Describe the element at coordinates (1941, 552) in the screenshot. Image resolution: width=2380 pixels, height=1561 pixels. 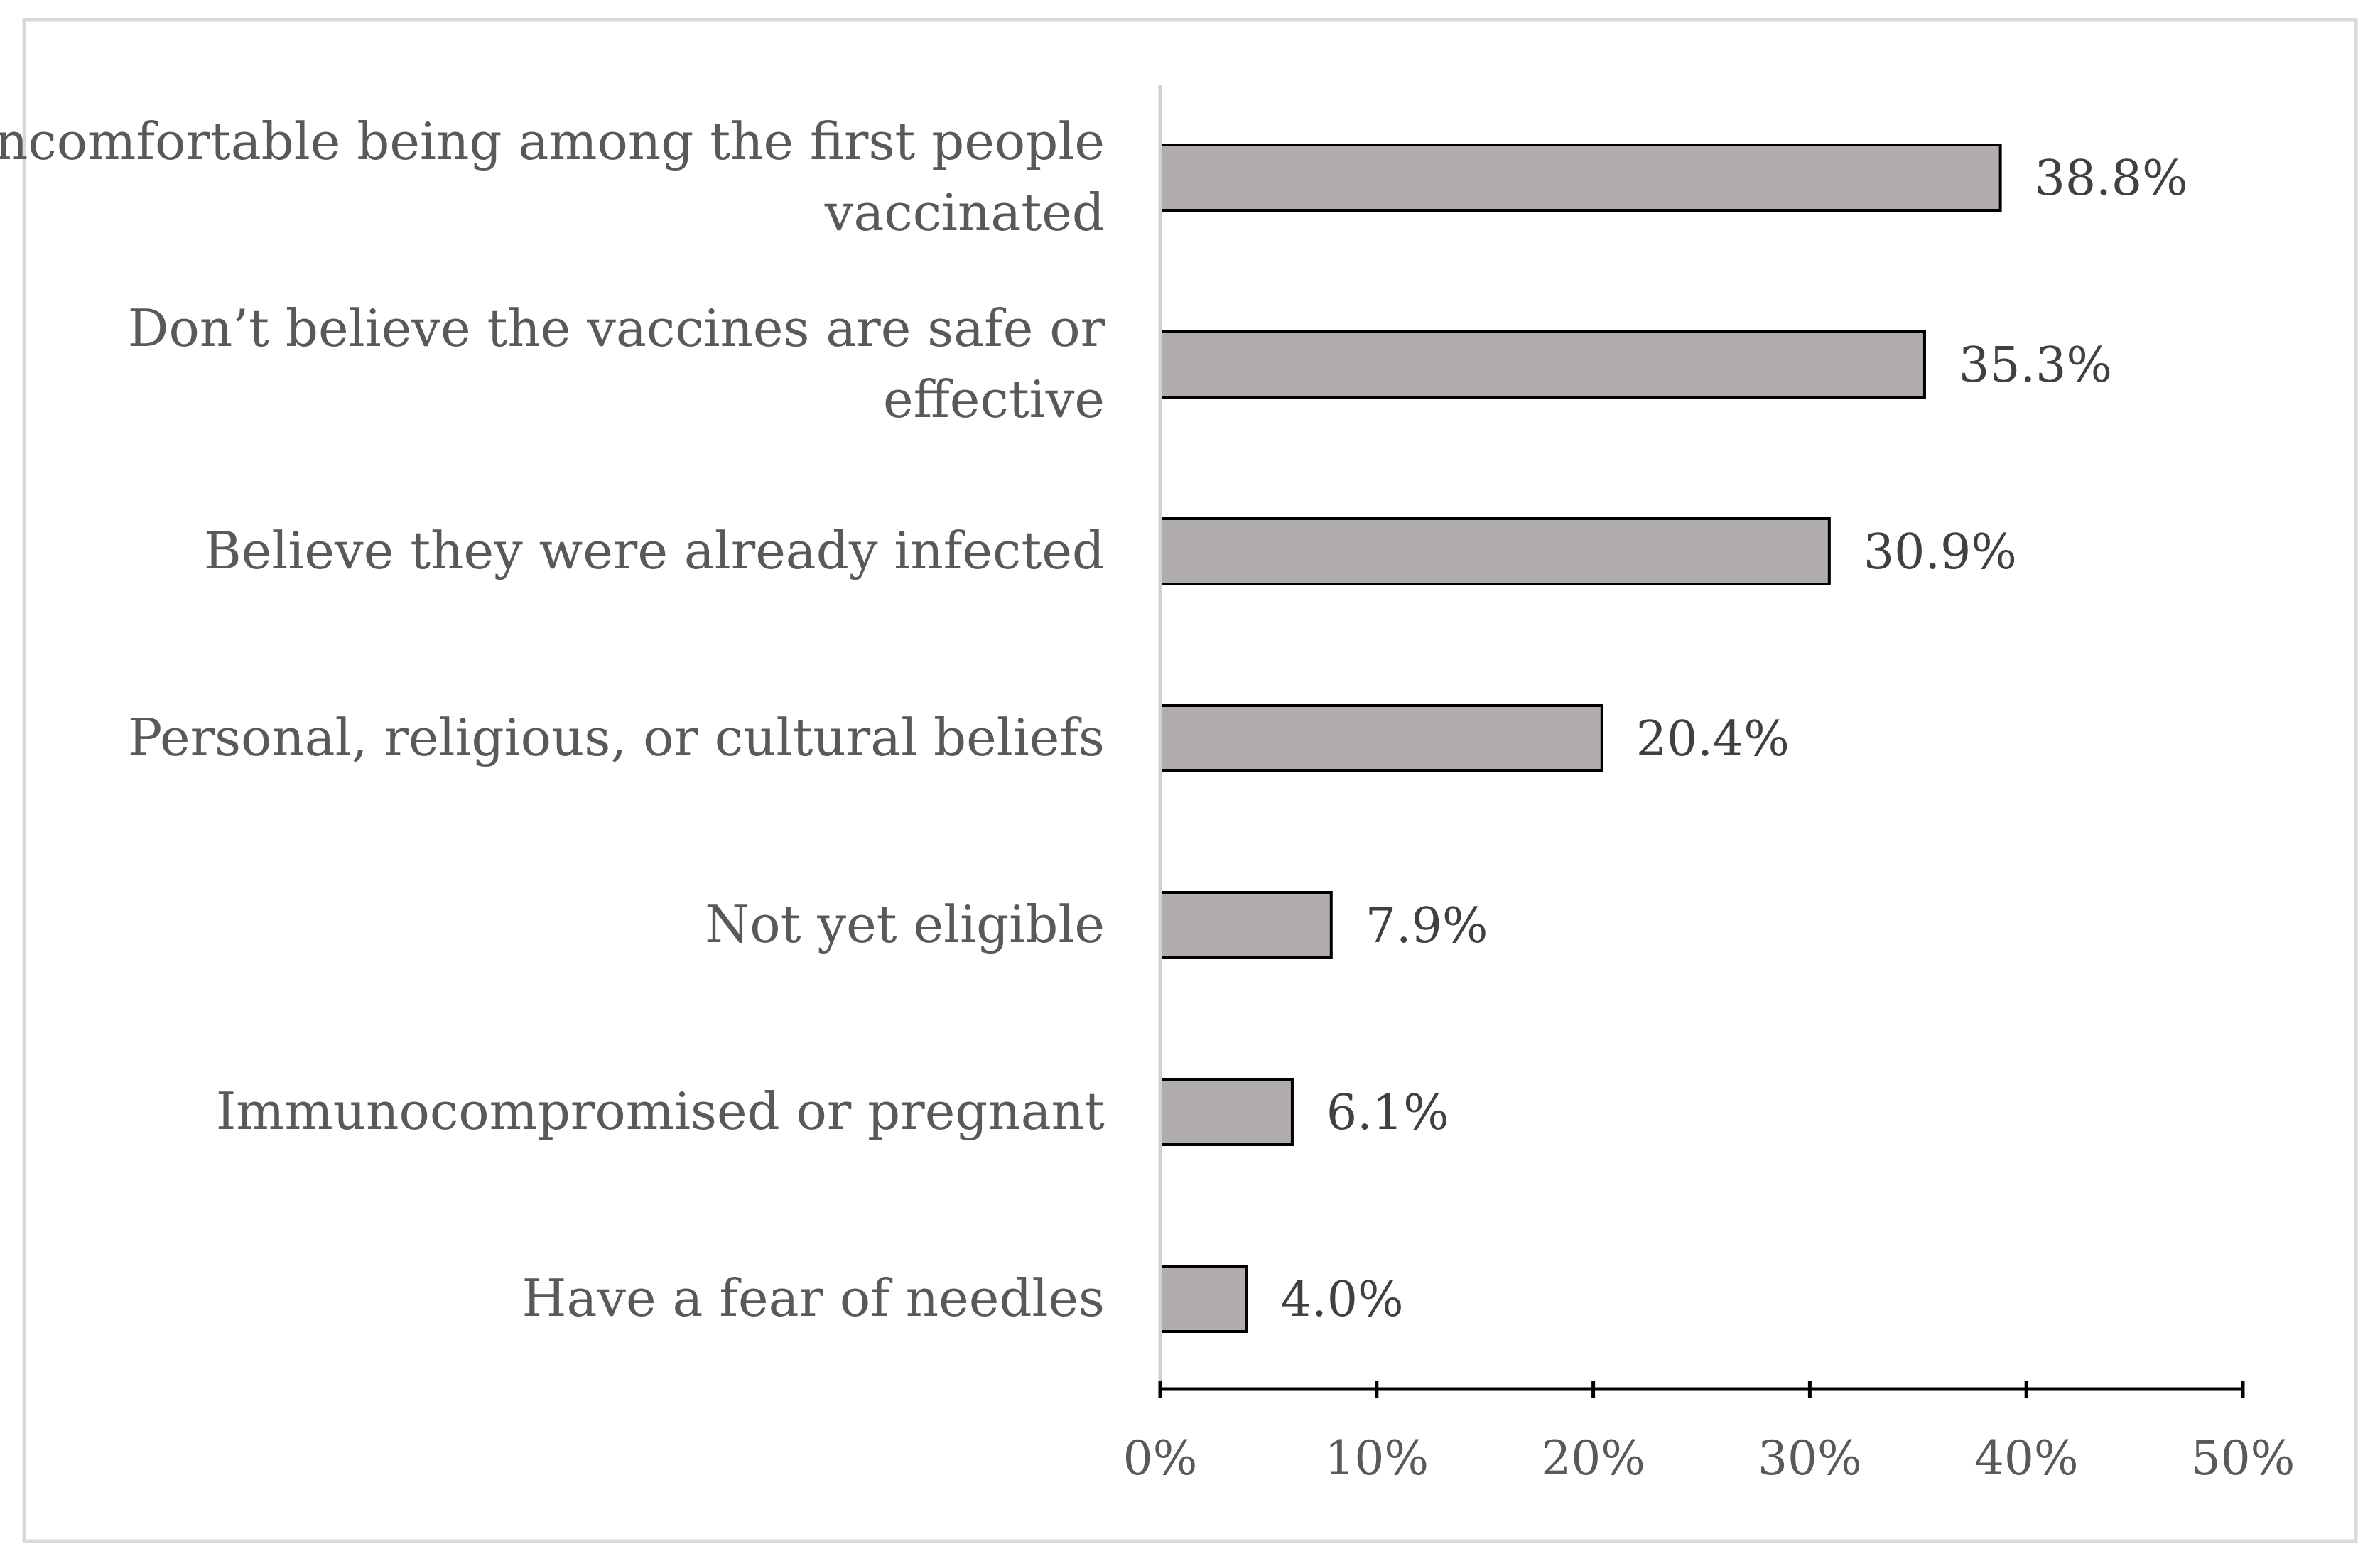
I see `data-label: 30.9%` at that location.